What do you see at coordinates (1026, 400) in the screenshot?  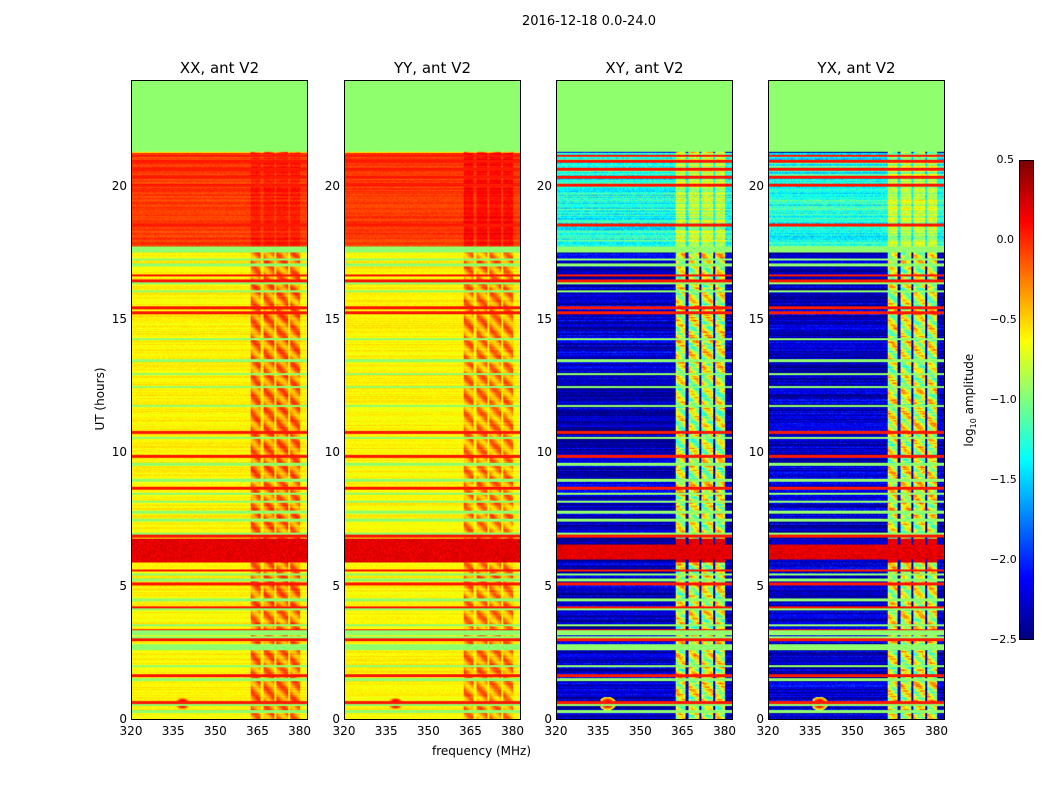 I see `colorbar` at bounding box center [1026, 400].